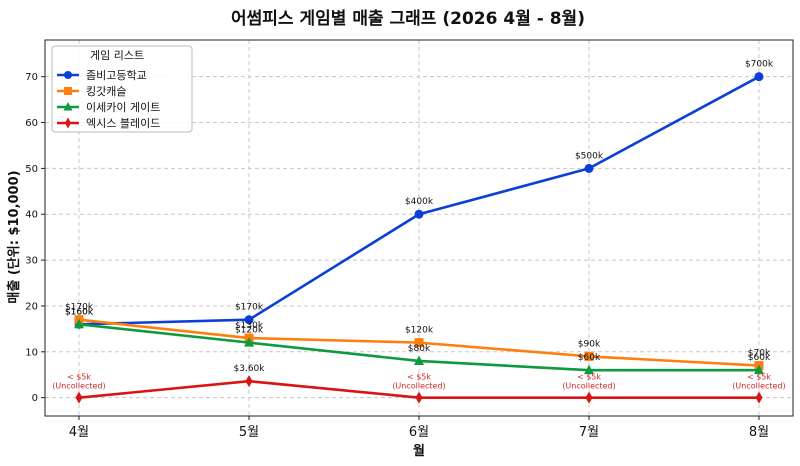 This screenshot has height=466, width=800. I want to click on y-tick-label: 10, so click(31, 352).